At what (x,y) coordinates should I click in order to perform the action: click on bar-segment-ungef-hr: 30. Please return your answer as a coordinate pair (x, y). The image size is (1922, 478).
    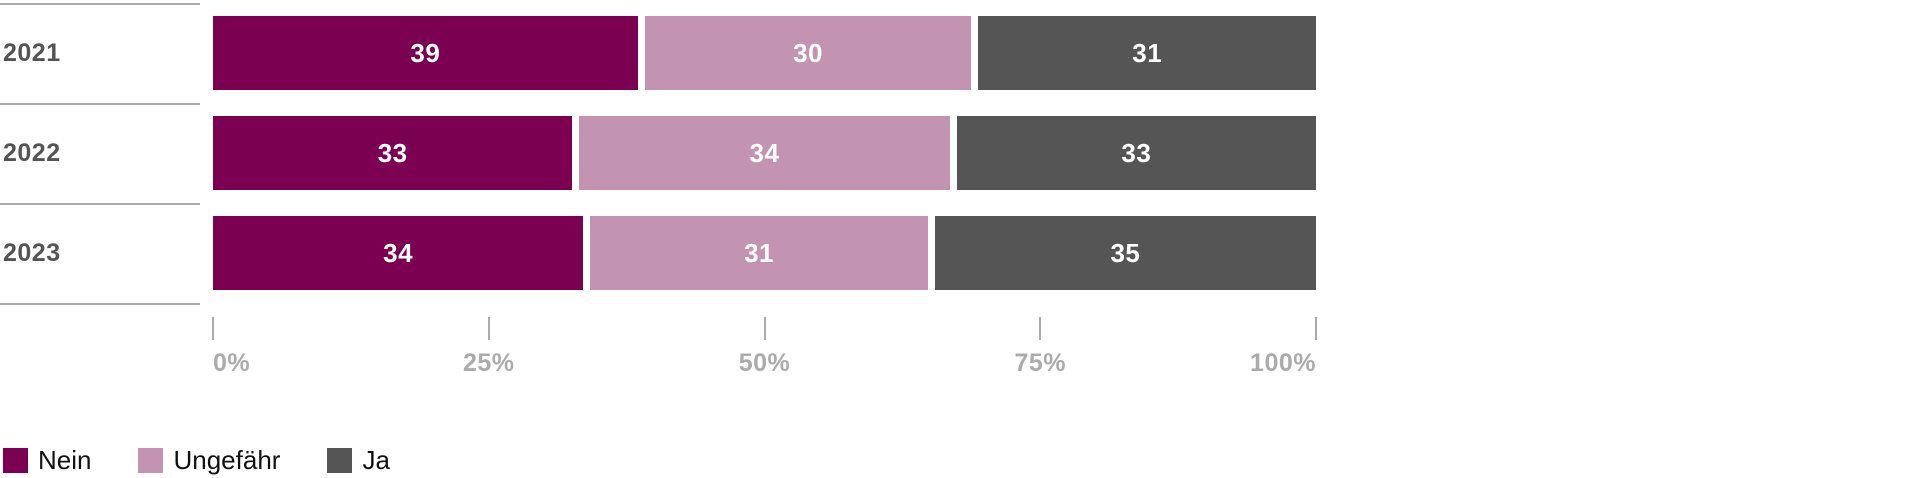
    Looking at the image, I should click on (808, 53).